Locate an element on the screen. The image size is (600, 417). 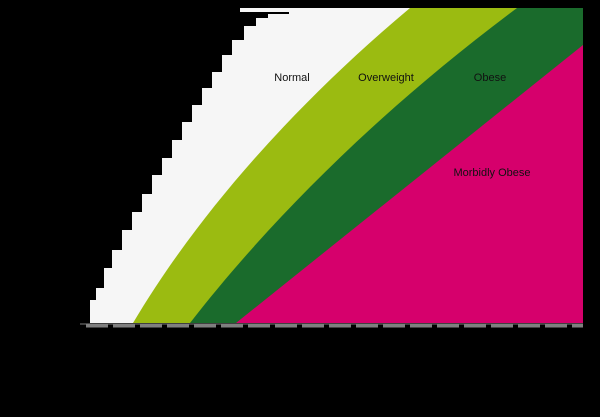
region-label-overweight: Overweight is located at coordinates (386, 78).